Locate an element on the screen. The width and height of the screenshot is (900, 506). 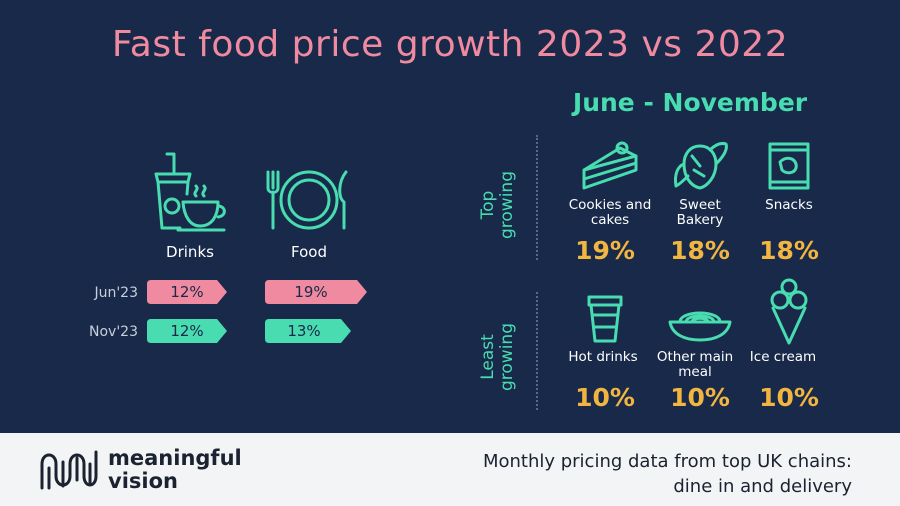
food-label: Food is located at coordinates (309, 252).